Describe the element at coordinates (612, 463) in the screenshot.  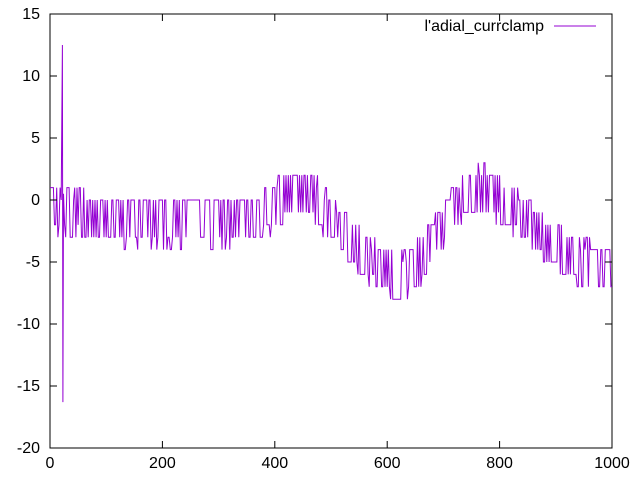
I see `x-tick-label: 1000` at that location.